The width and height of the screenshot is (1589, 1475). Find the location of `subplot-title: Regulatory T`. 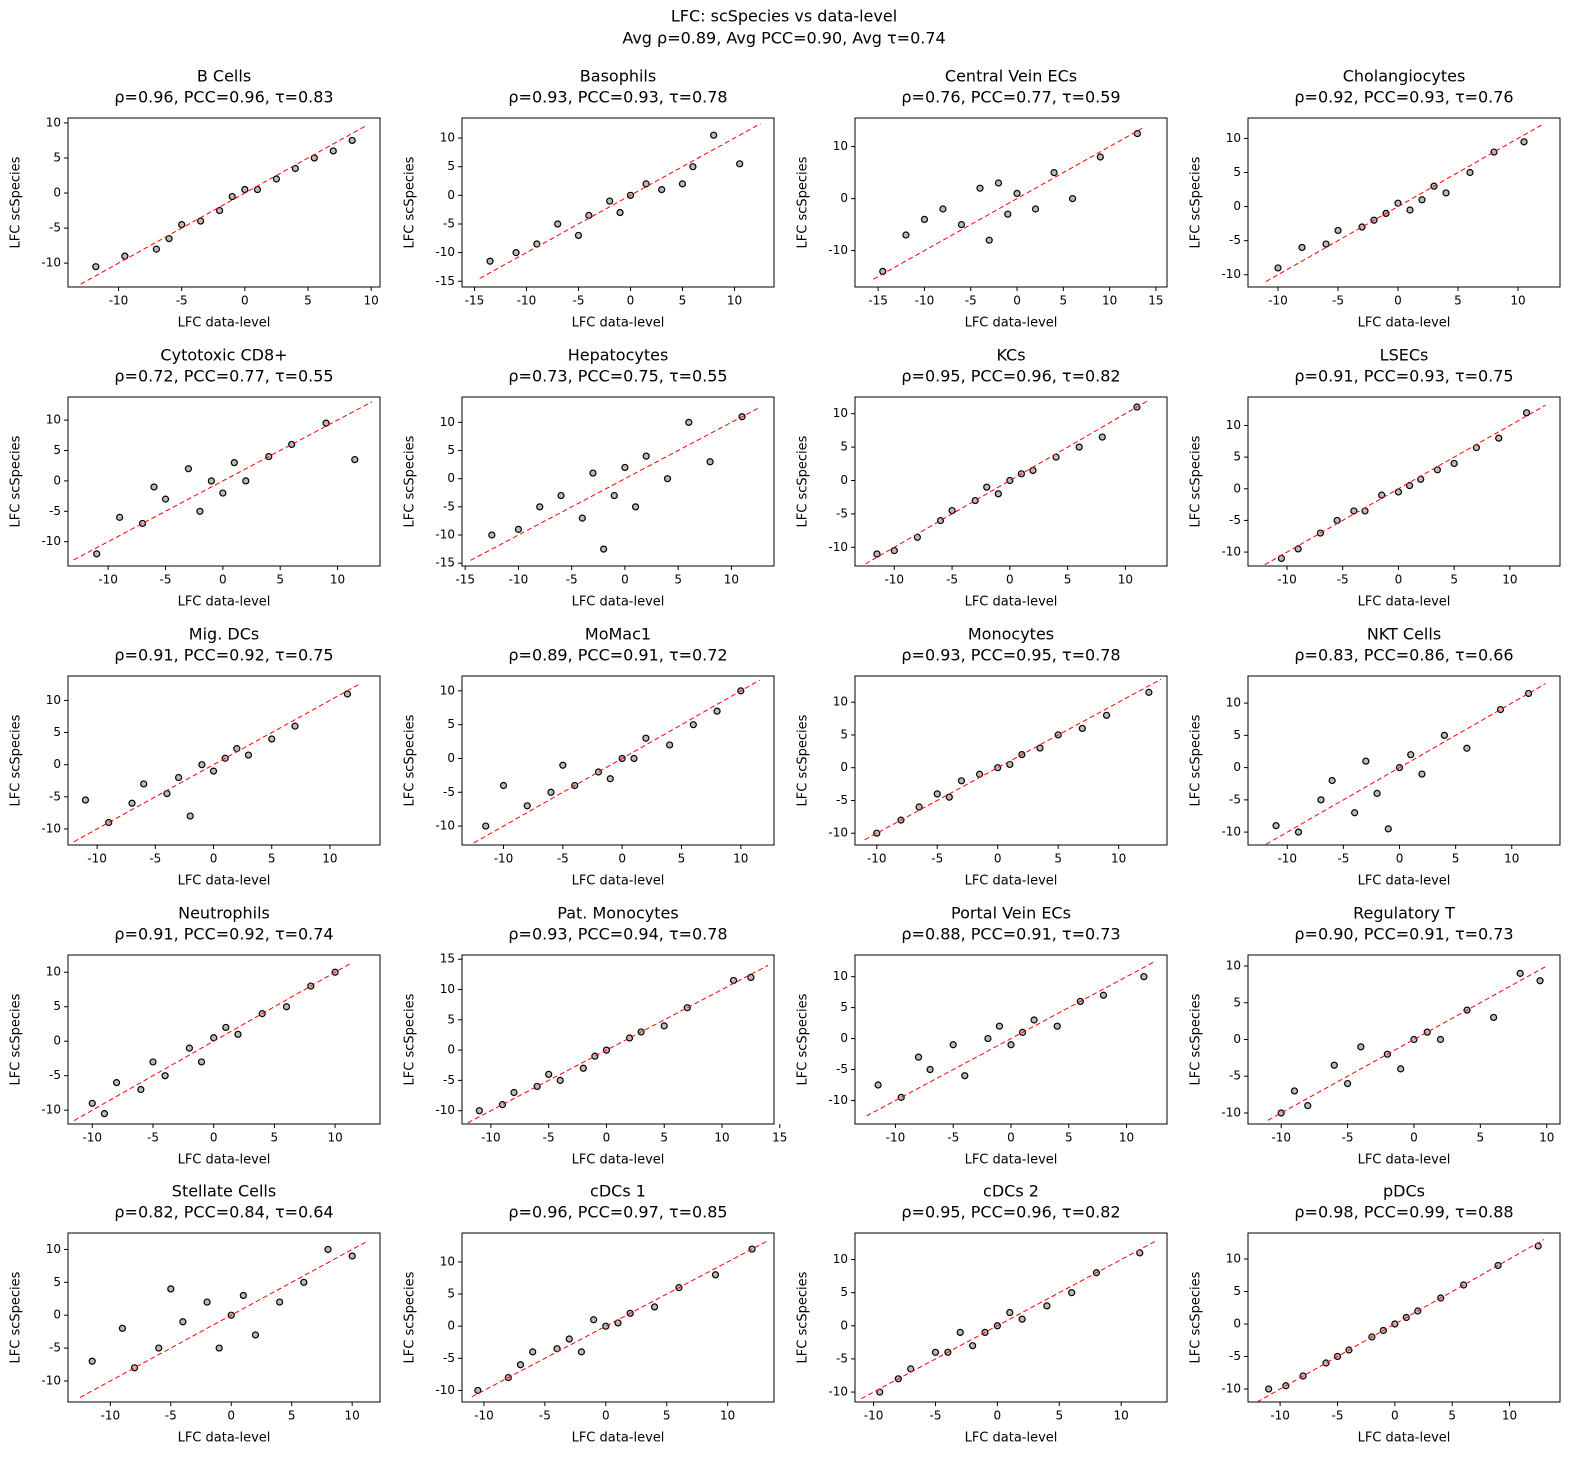

subplot-title: Regulatory T is located at coordinates (1404, 913).